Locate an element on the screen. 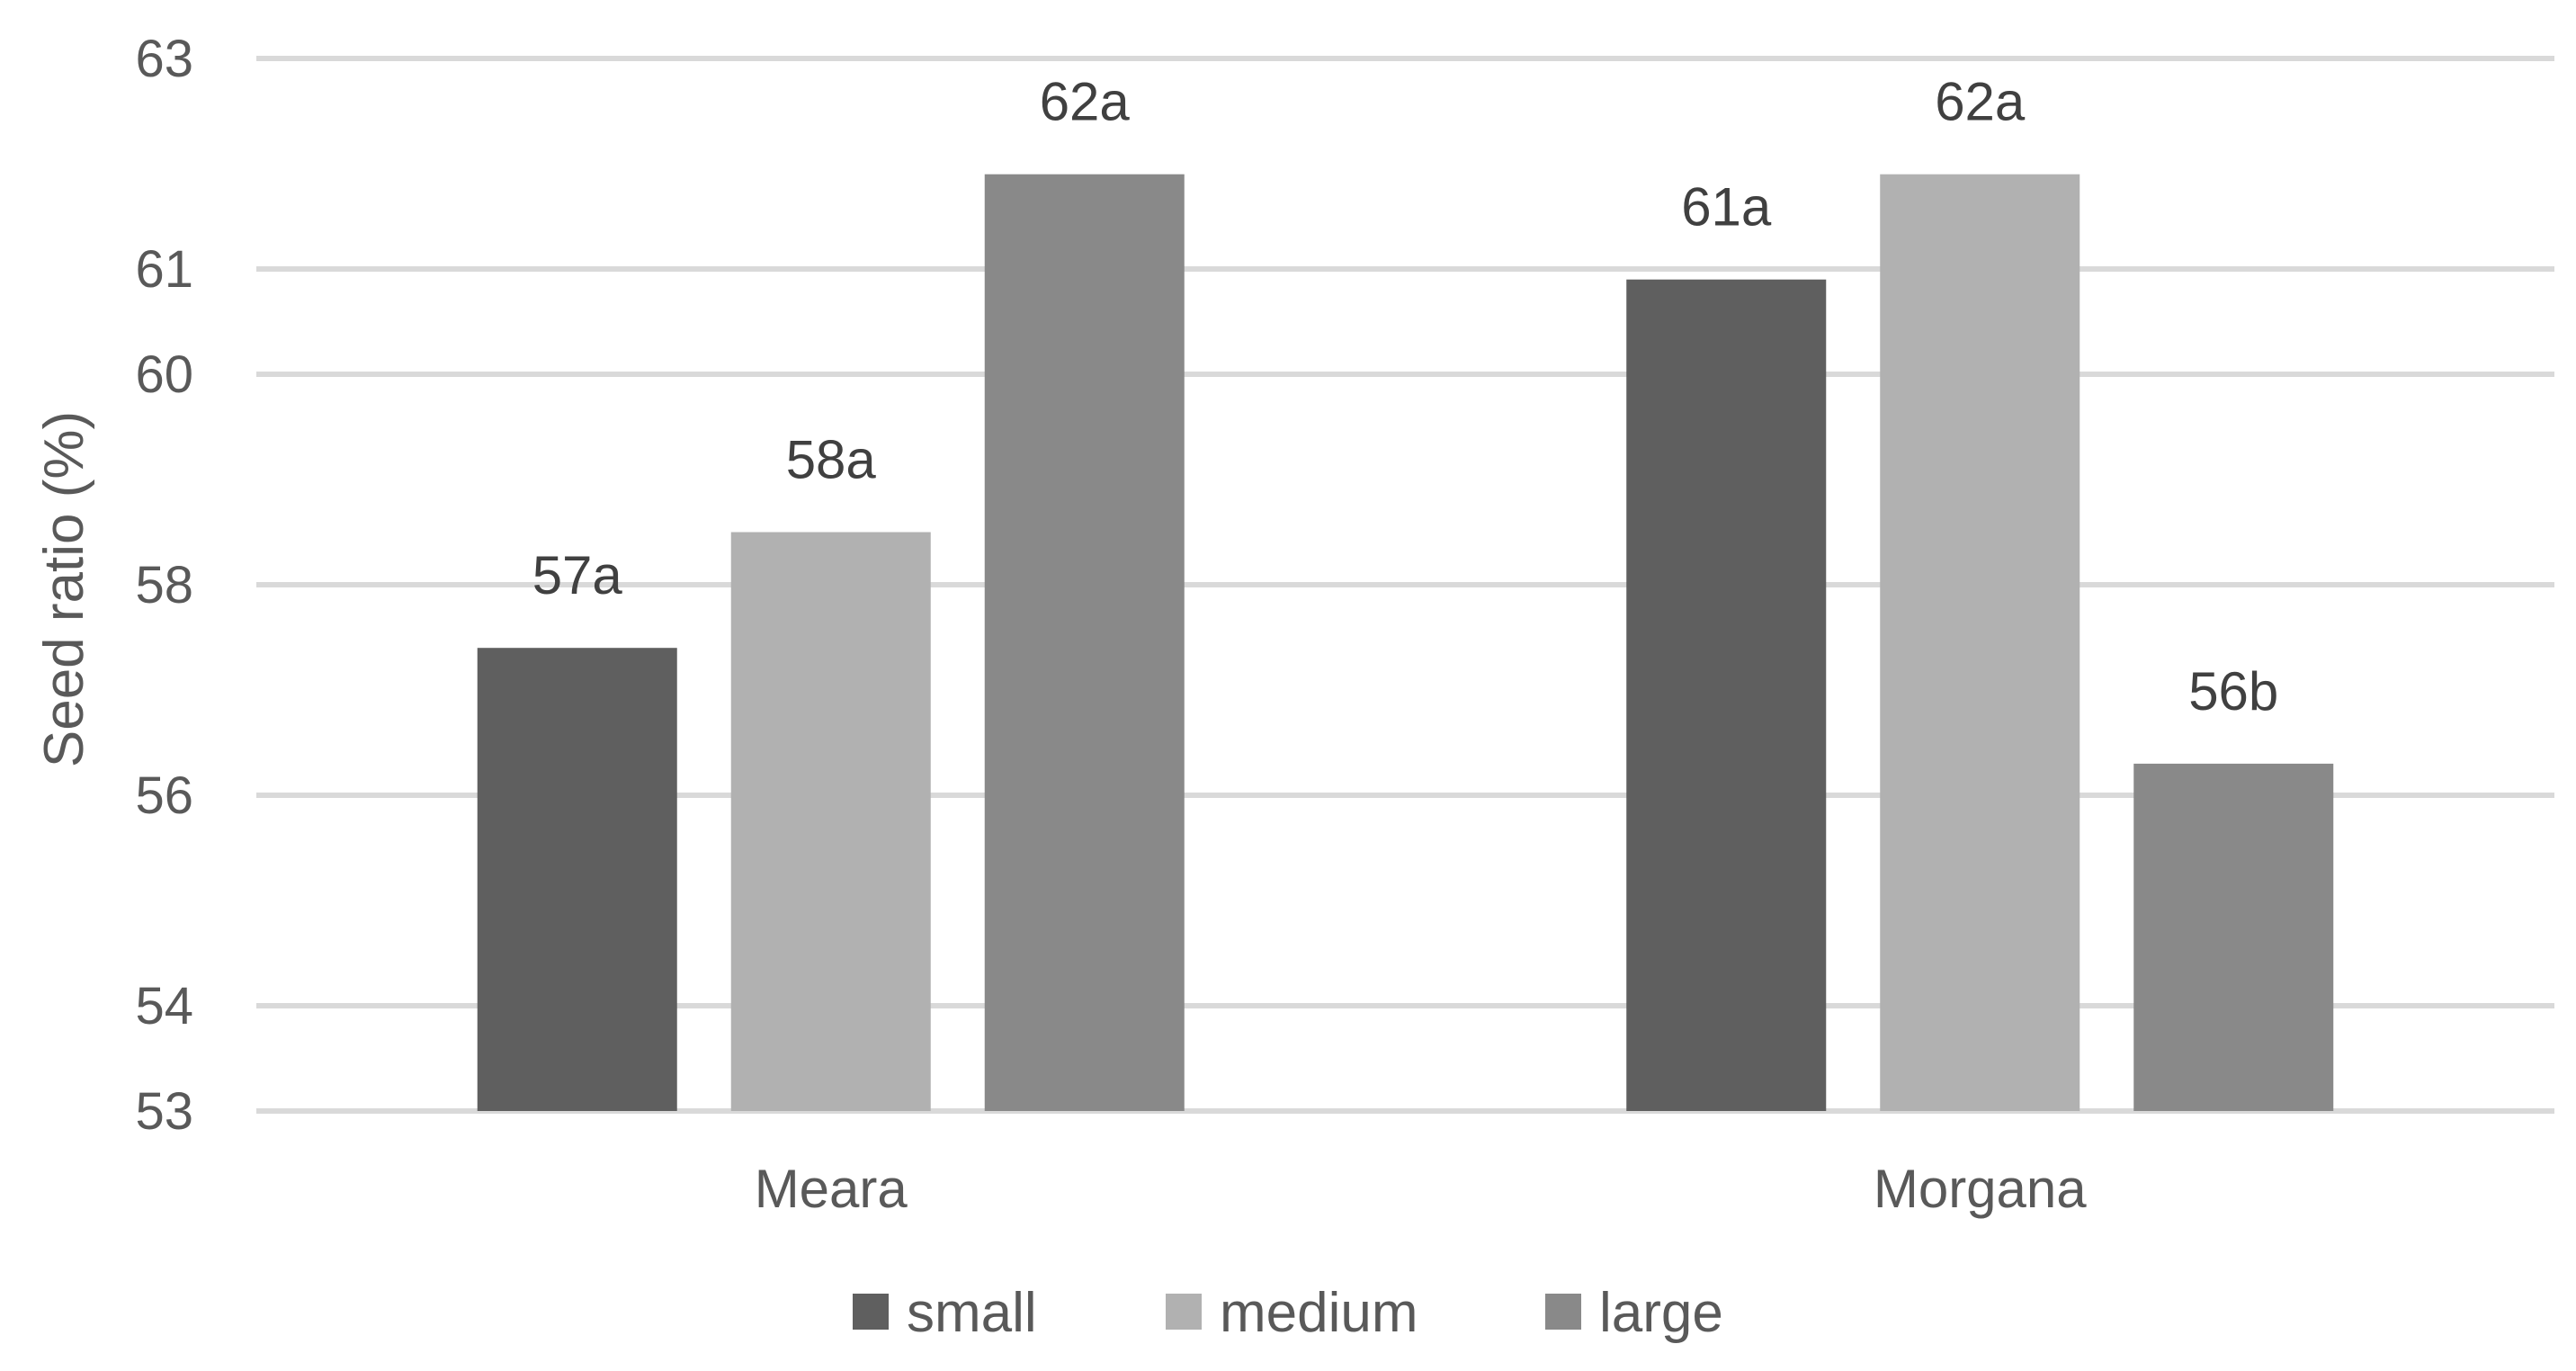 The height and width of the screenshot is (1371, 2576). bar-small-morgana is located at coordinates (1726, 695).